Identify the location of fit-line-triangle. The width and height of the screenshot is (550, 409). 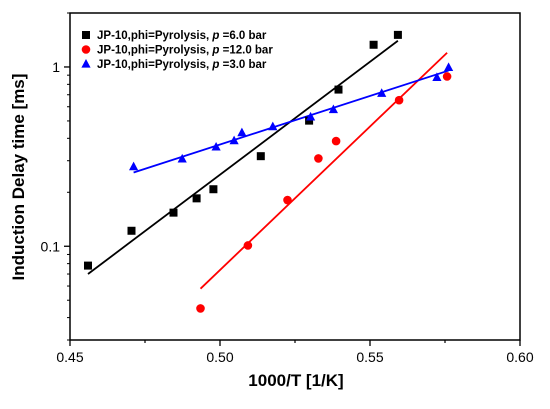
(291, 121).